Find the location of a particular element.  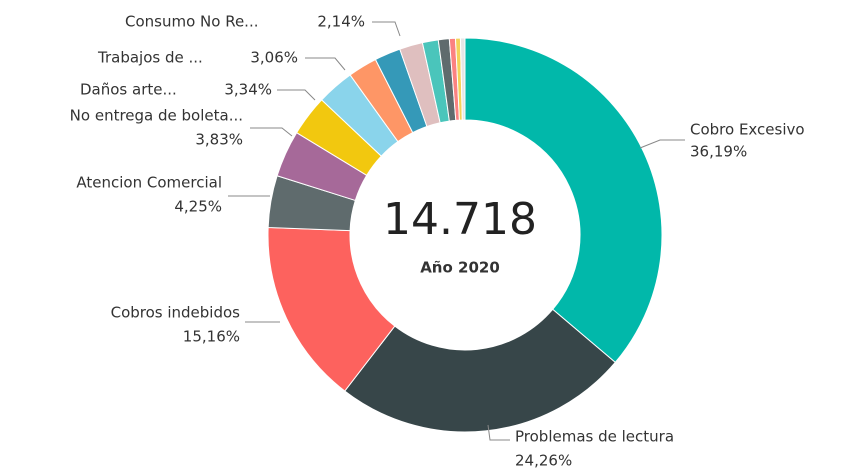

slice-label: Problemas de lectura is located at coordinates (594, 437).